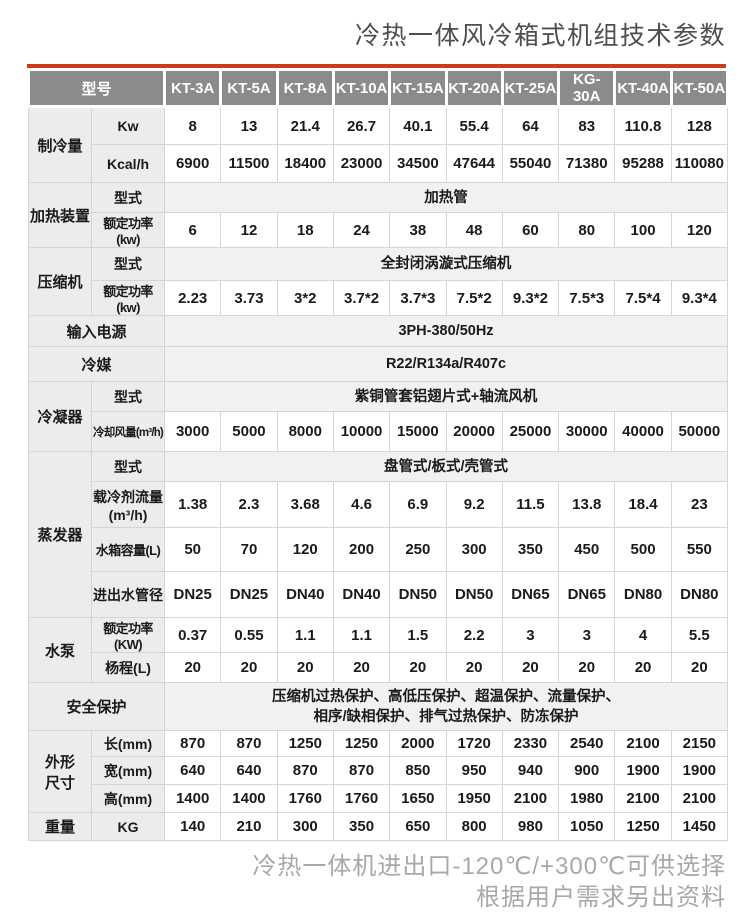 The height and width of the screenshot is (913, 750). What do you see at coordinates (699, 504) in the screenshot?
I see `table-value-cell: 23` at bounding box center [699, 504].